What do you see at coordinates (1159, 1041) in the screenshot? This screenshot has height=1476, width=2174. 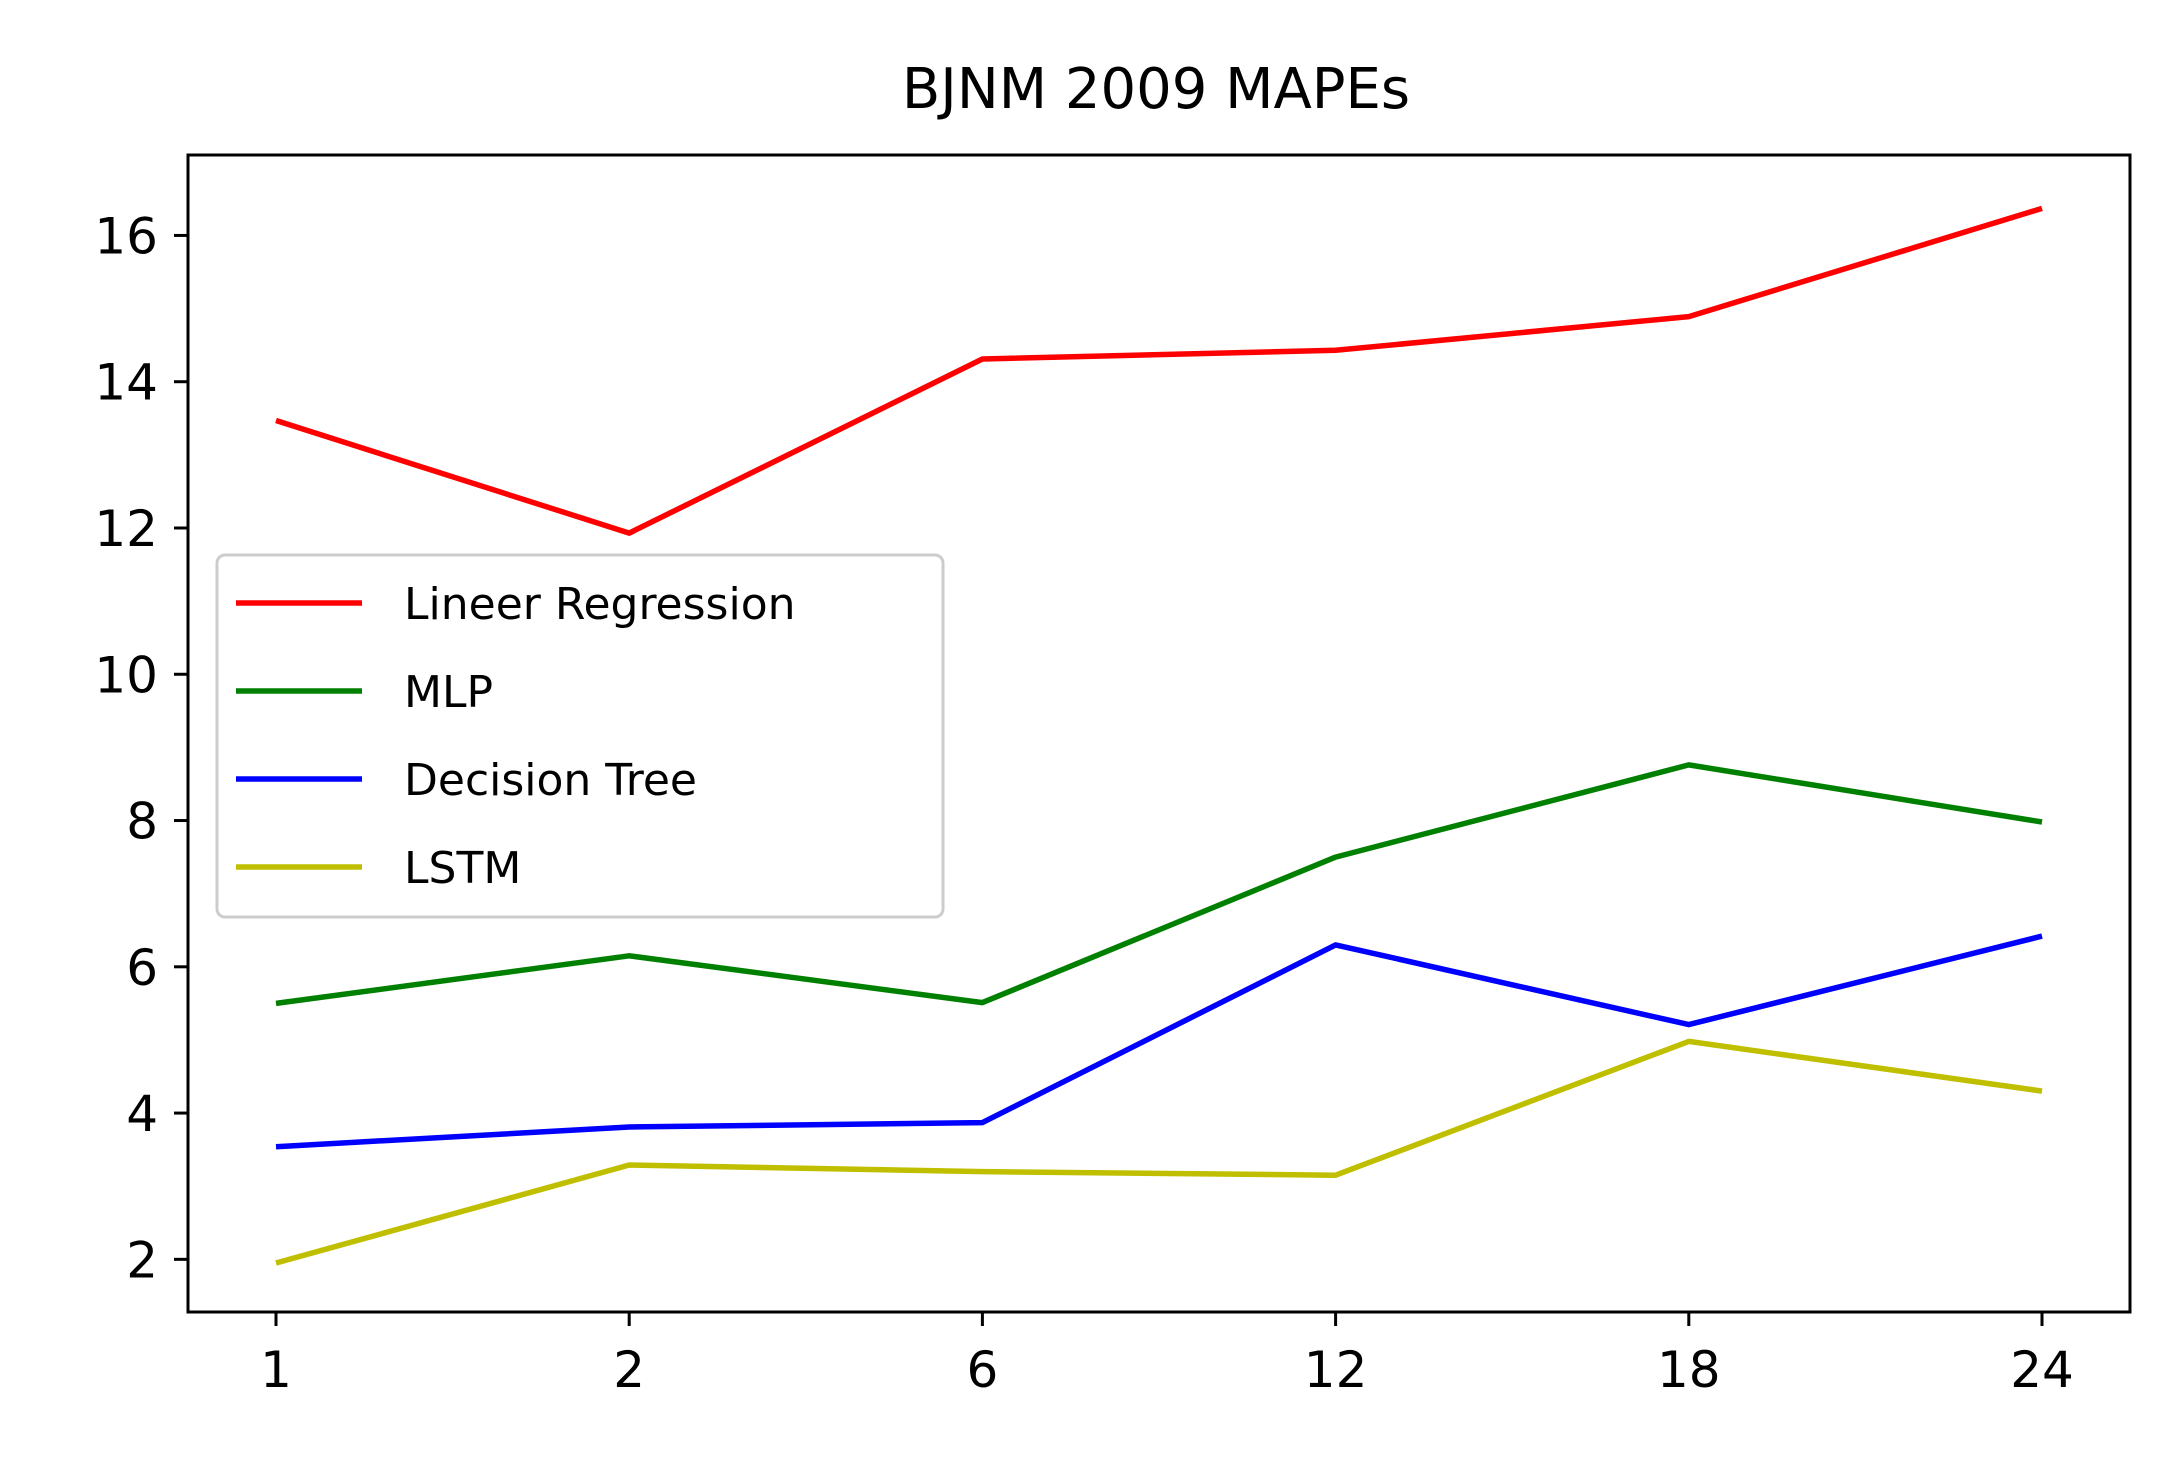 I see `series-line-decision-tree` at bounding box center [1159, 1041].